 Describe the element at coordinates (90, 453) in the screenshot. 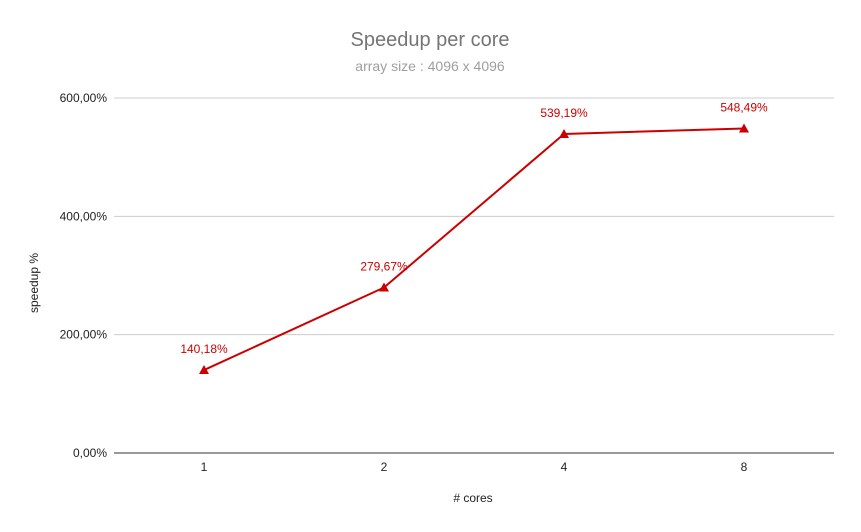

I see `y-tick-label: 0,00%` at that location.